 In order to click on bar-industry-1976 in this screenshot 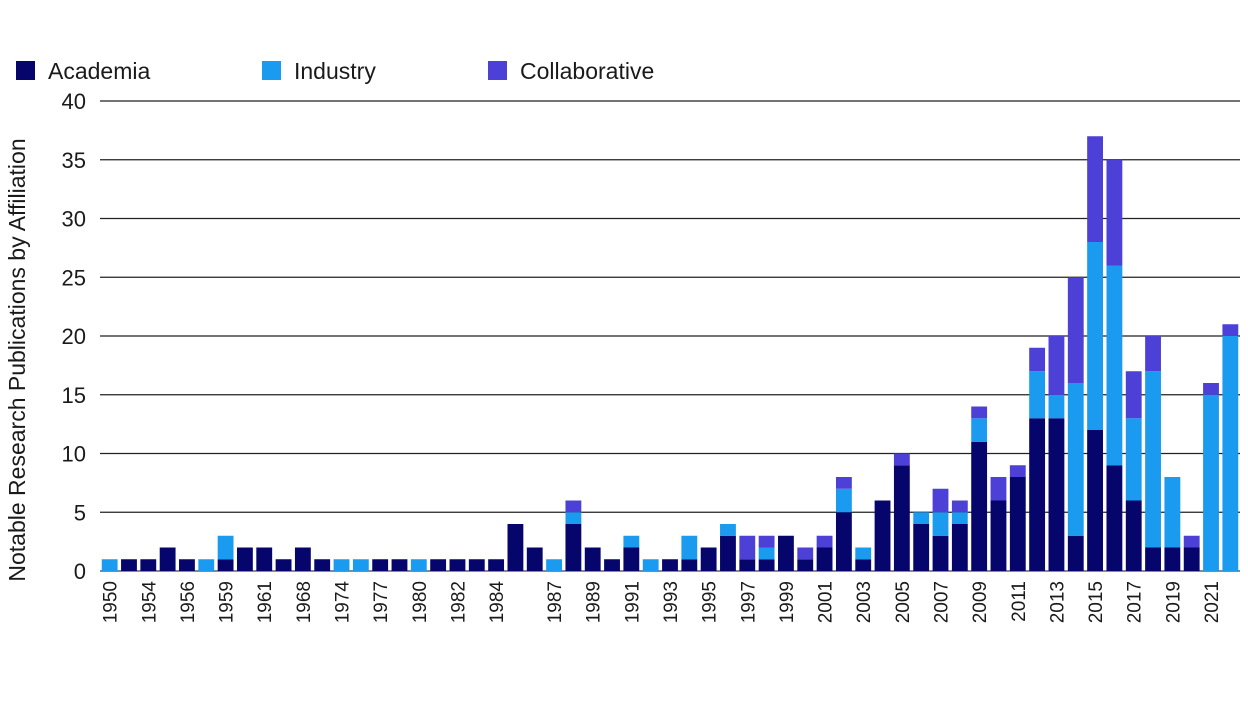, I will do `click(360, 565)`.